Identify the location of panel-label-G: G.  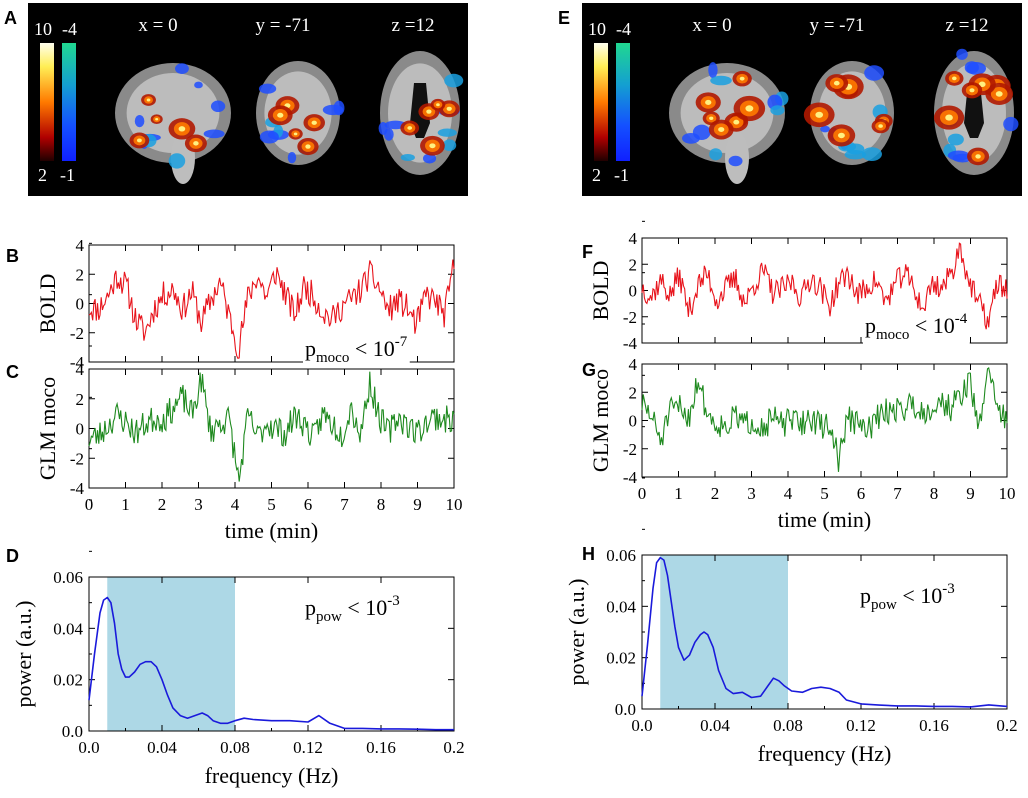
(589, 370).